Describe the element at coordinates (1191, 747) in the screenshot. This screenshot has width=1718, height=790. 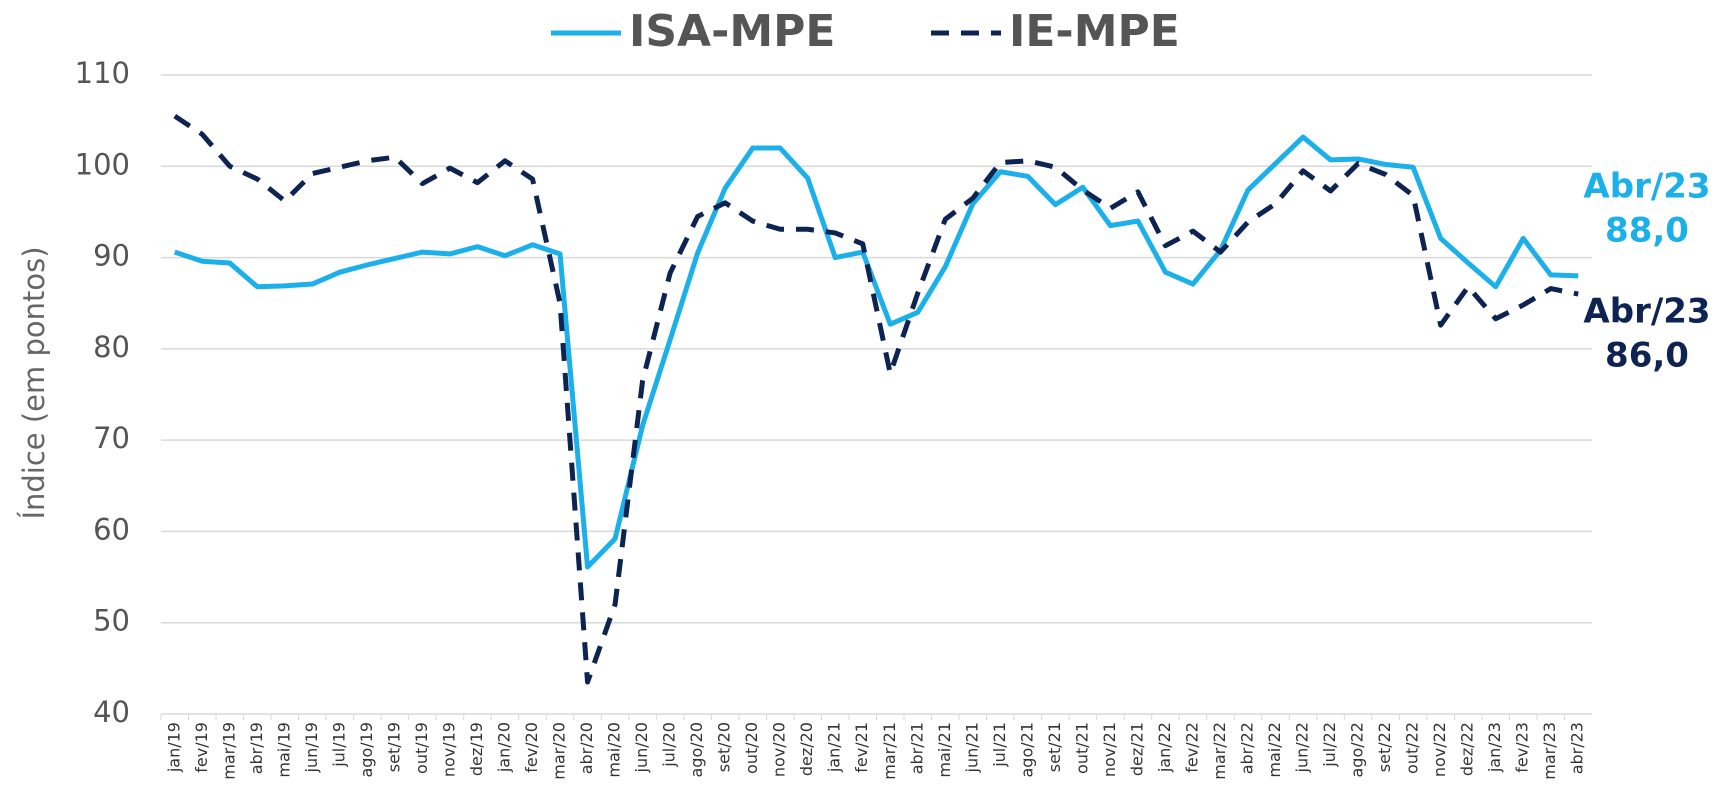
I see `x-tick-label: fev/22` at that location.